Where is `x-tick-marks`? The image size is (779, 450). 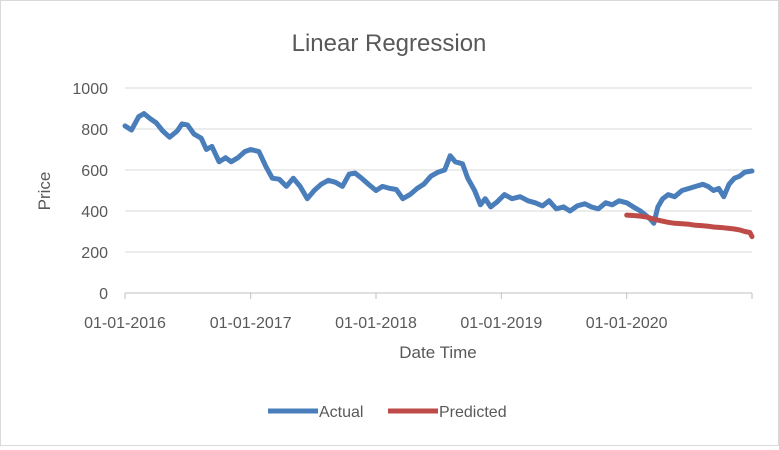 x-tick-marks is located at coordinates (438, 296).